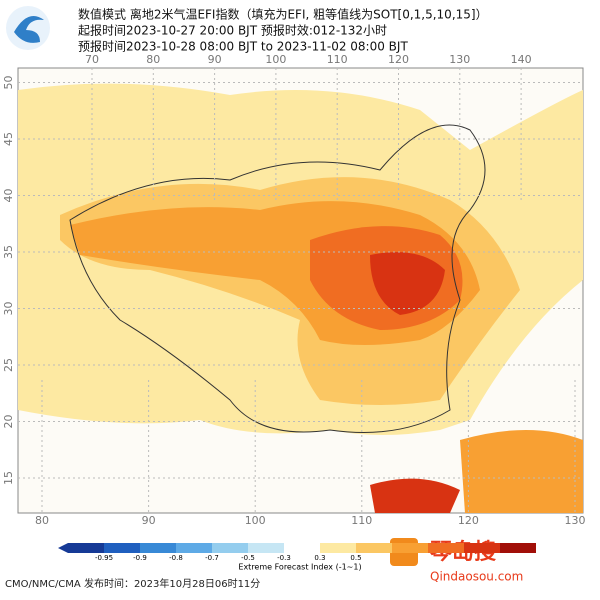 This screenshot has height=600, width=600. Describe the element at coordinates (299, 567) in the screenshot. I see `colorbar-title: Extreme Forecast Index (-1~1)` at that location.